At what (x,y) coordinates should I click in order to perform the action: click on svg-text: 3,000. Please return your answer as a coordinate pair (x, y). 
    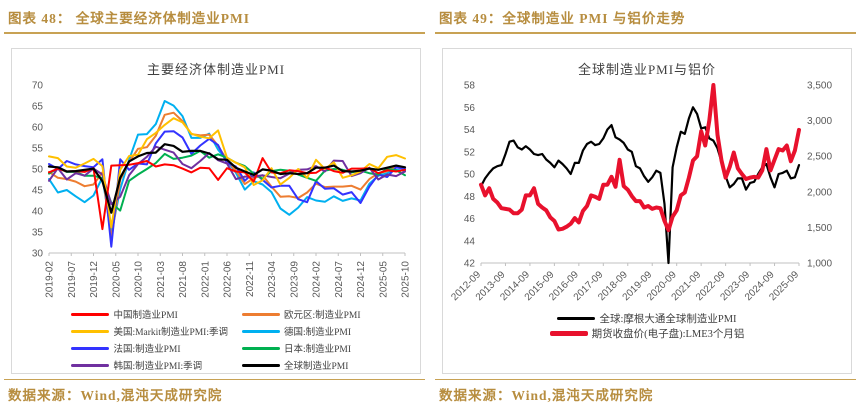
    Looking at the image, I should click on (819, 121).